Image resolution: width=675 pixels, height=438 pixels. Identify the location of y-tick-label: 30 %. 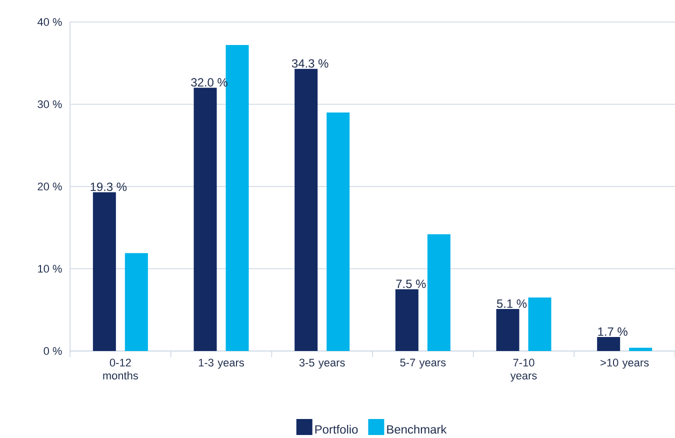
(50, 104).